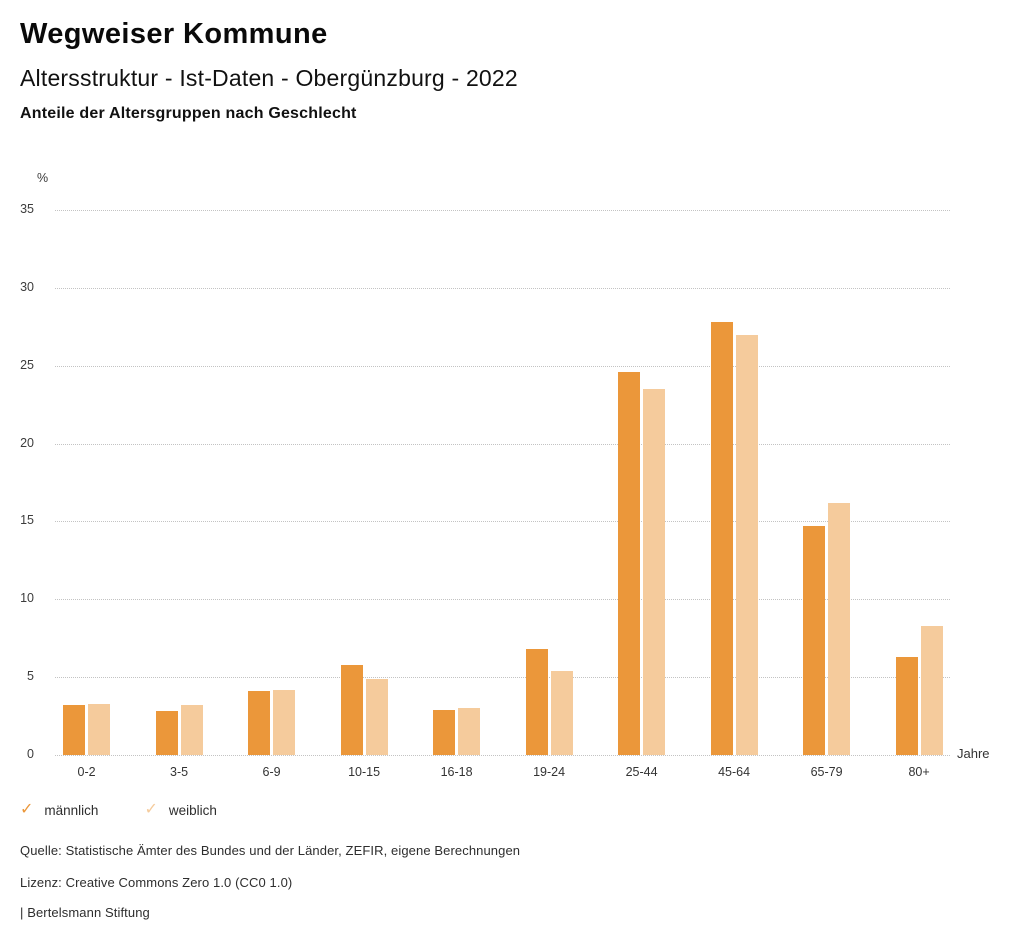 The height and width of the screenshot is (946, 1024). I want to click on y-tick-label: 10, so click(27, 598).